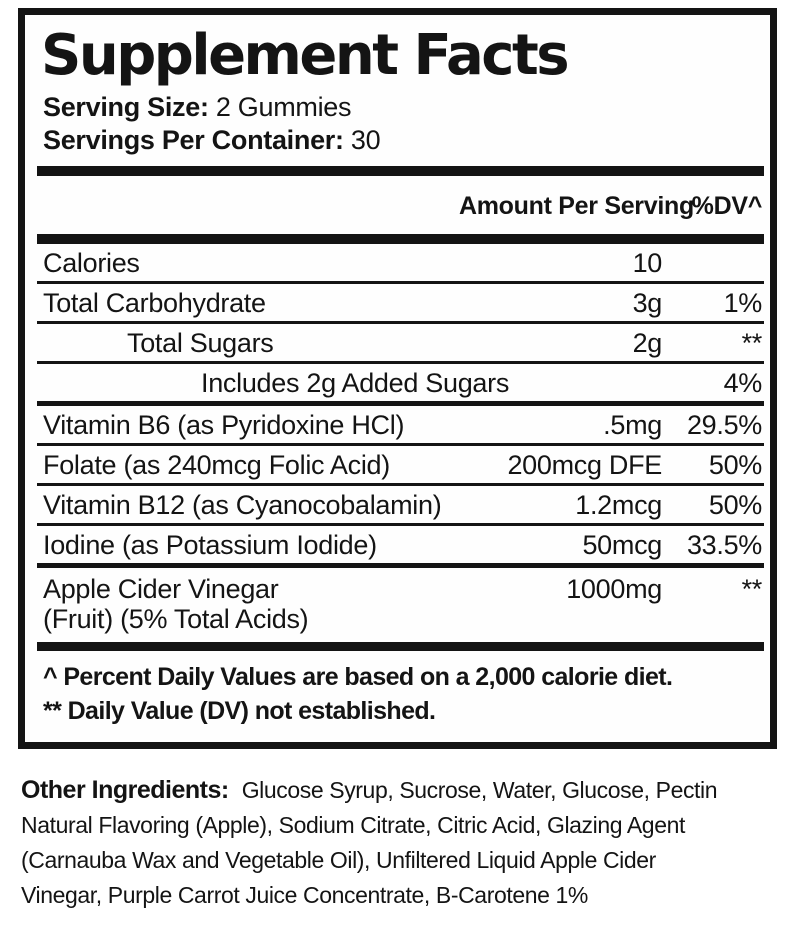 Image resolution: width=795 pixels, height=933 pixels. Describe the element at coordinates (216, 465) in the screenshot. I see `nutrient-name: Folate (as 240mcg Folic Acid)` at that location.